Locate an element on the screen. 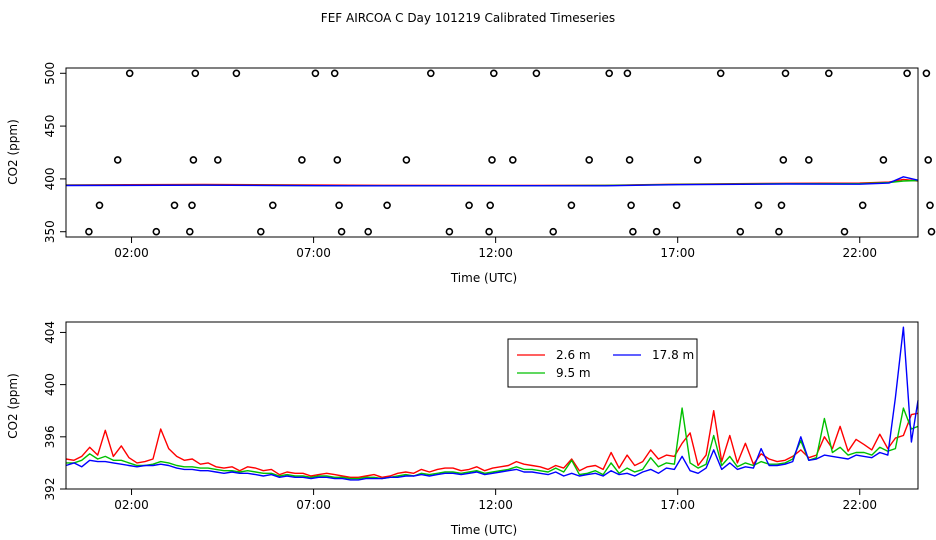  series-line-2-6-m is located at coordinates (492, 444).